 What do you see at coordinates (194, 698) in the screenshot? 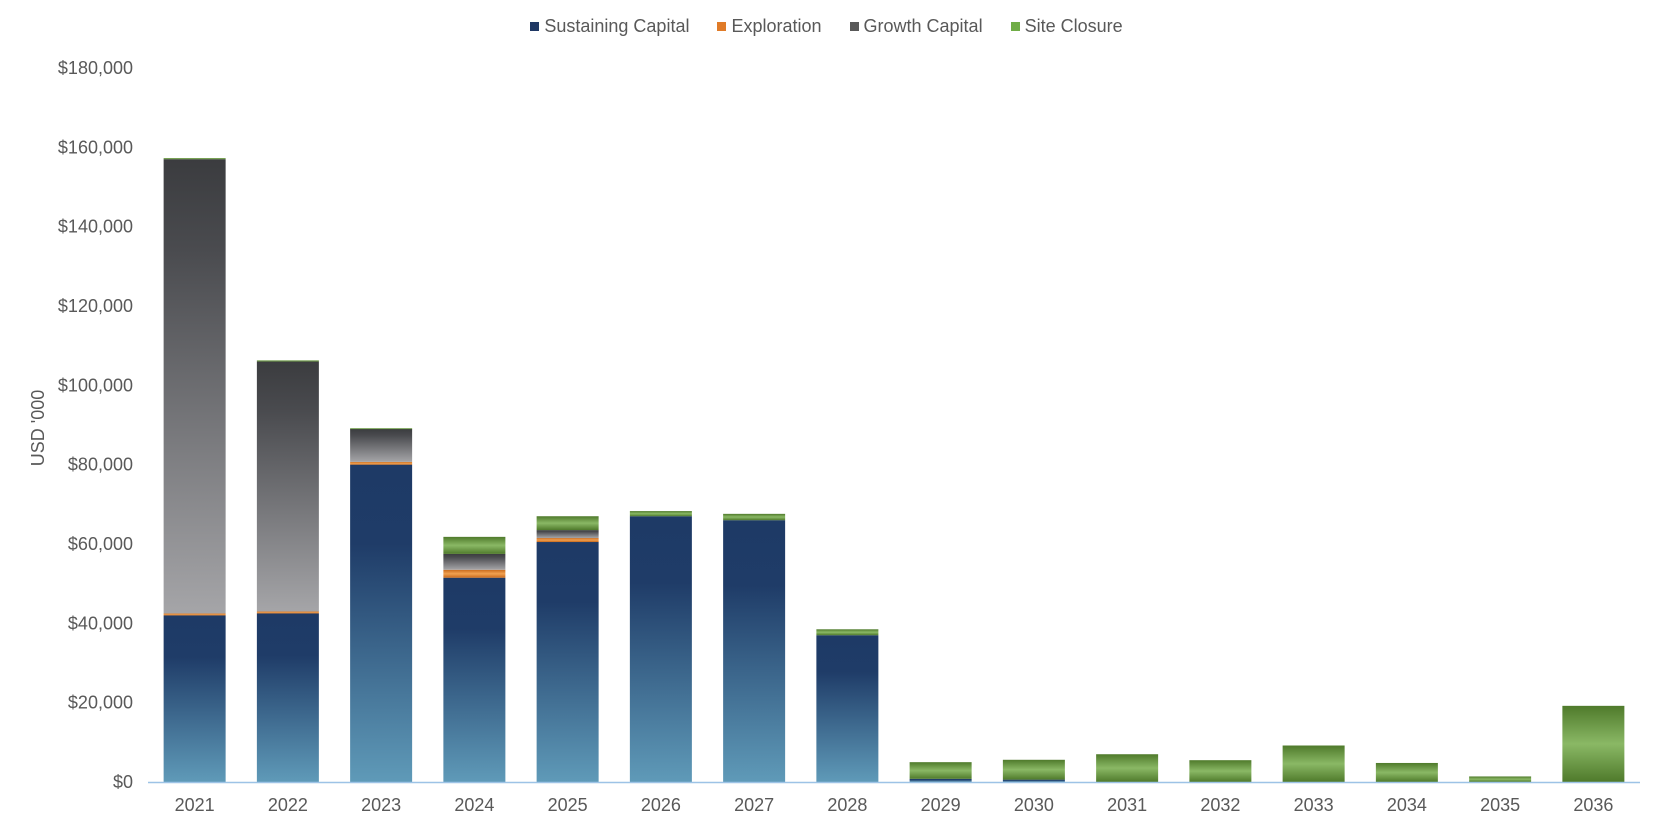
I see `bar-sustaining-capital-2021` at bounding box center [194, 698].